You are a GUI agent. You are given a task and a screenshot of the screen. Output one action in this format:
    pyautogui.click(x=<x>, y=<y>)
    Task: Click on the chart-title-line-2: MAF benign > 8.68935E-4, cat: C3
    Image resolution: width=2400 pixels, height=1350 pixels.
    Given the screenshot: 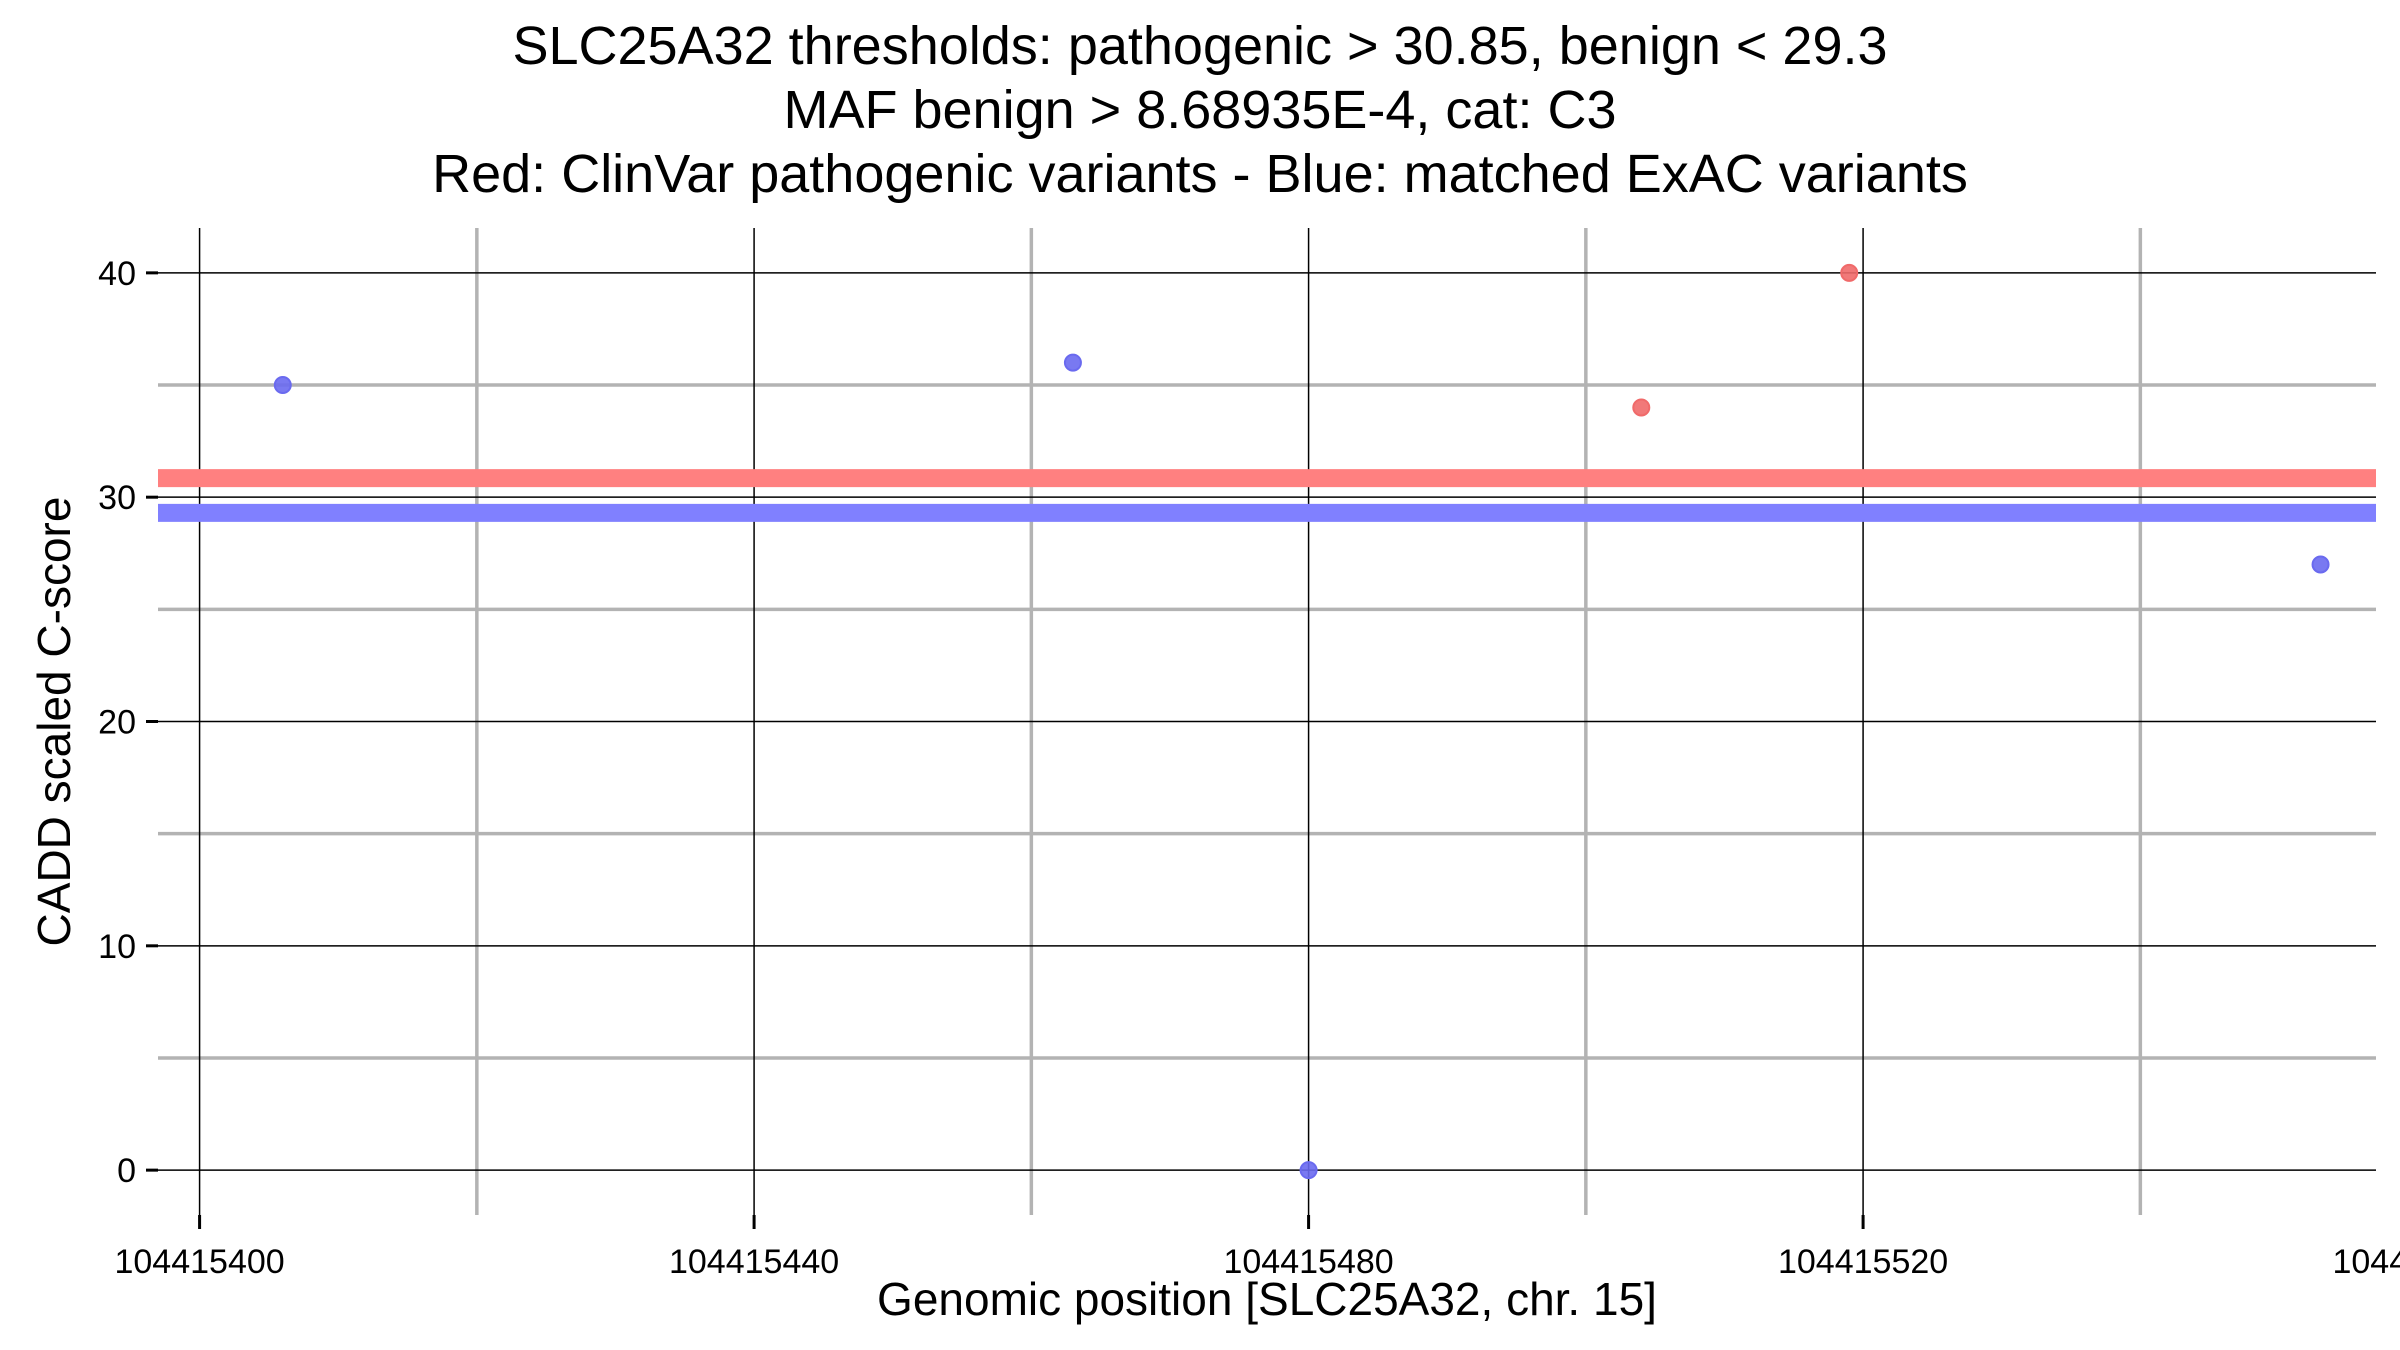 What is the action you would take?
    pyautogui.click(x=1200, y=110)
    